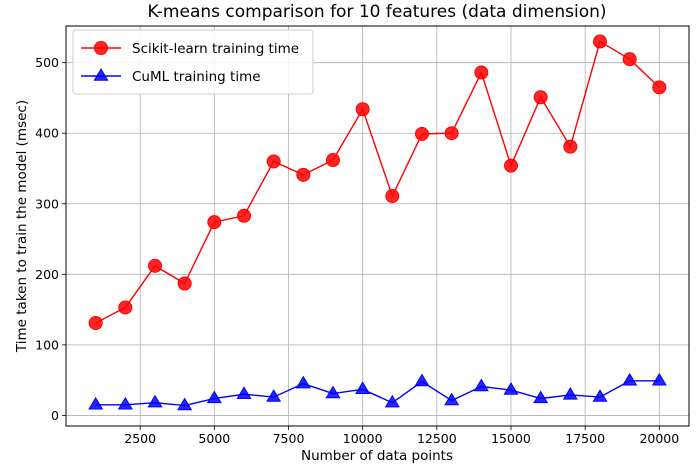  I want to click on x-tick-label: 5000, so click(214, 438).